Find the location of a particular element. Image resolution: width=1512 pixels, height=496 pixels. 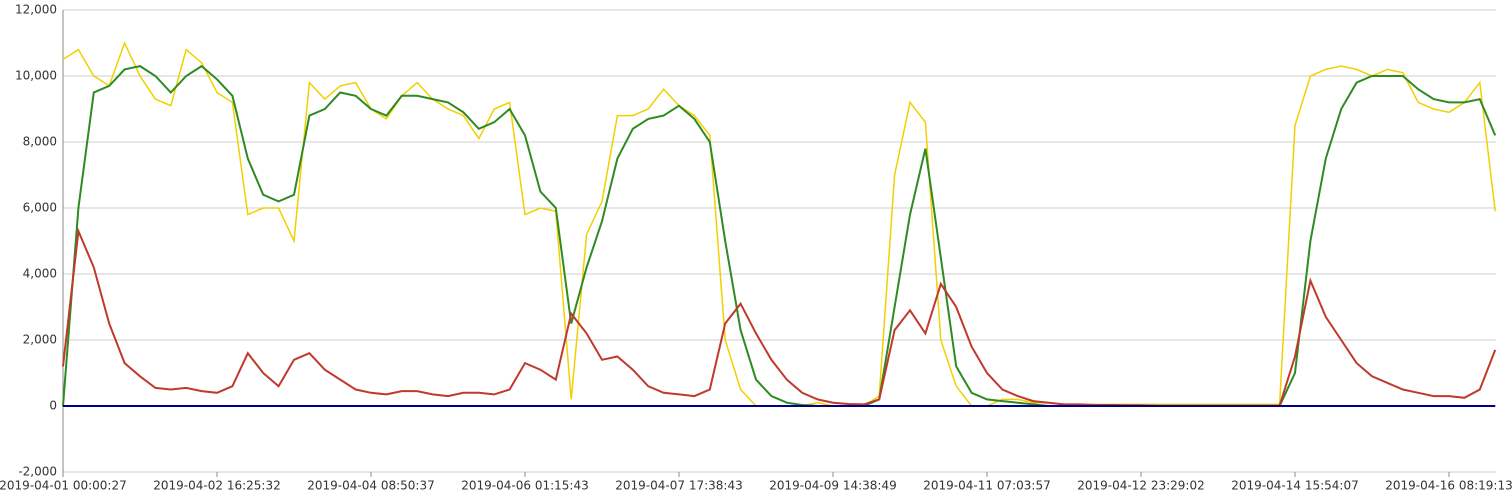

y-tick-label: 0 is located at coordinates (53, 406).